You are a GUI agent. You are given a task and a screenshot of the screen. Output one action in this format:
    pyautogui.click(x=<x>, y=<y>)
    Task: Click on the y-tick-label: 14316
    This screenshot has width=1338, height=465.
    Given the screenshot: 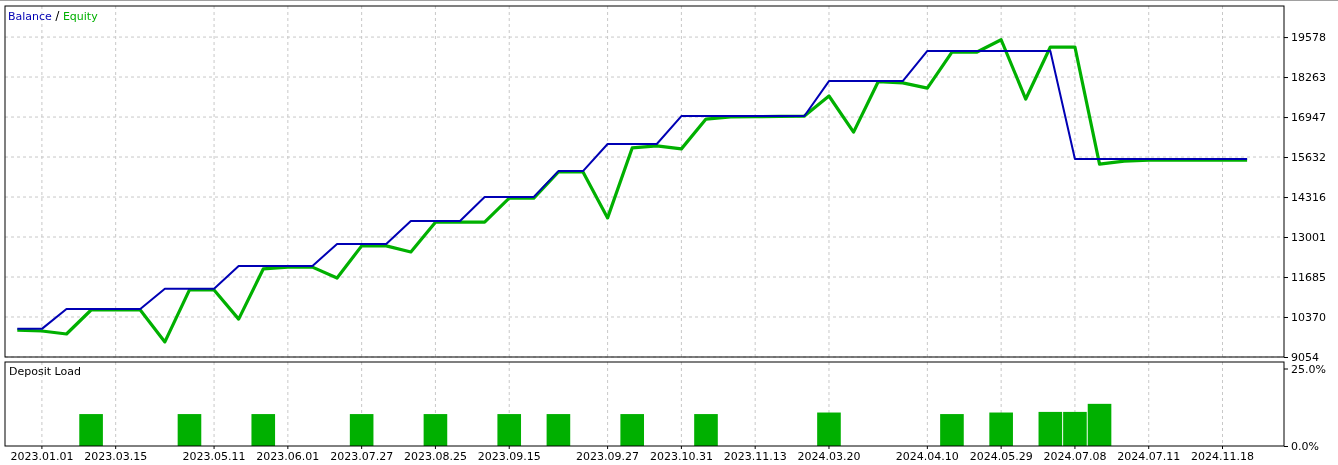 What is the action you would take?
    pyautogui.click(x=1308, y=198)
    